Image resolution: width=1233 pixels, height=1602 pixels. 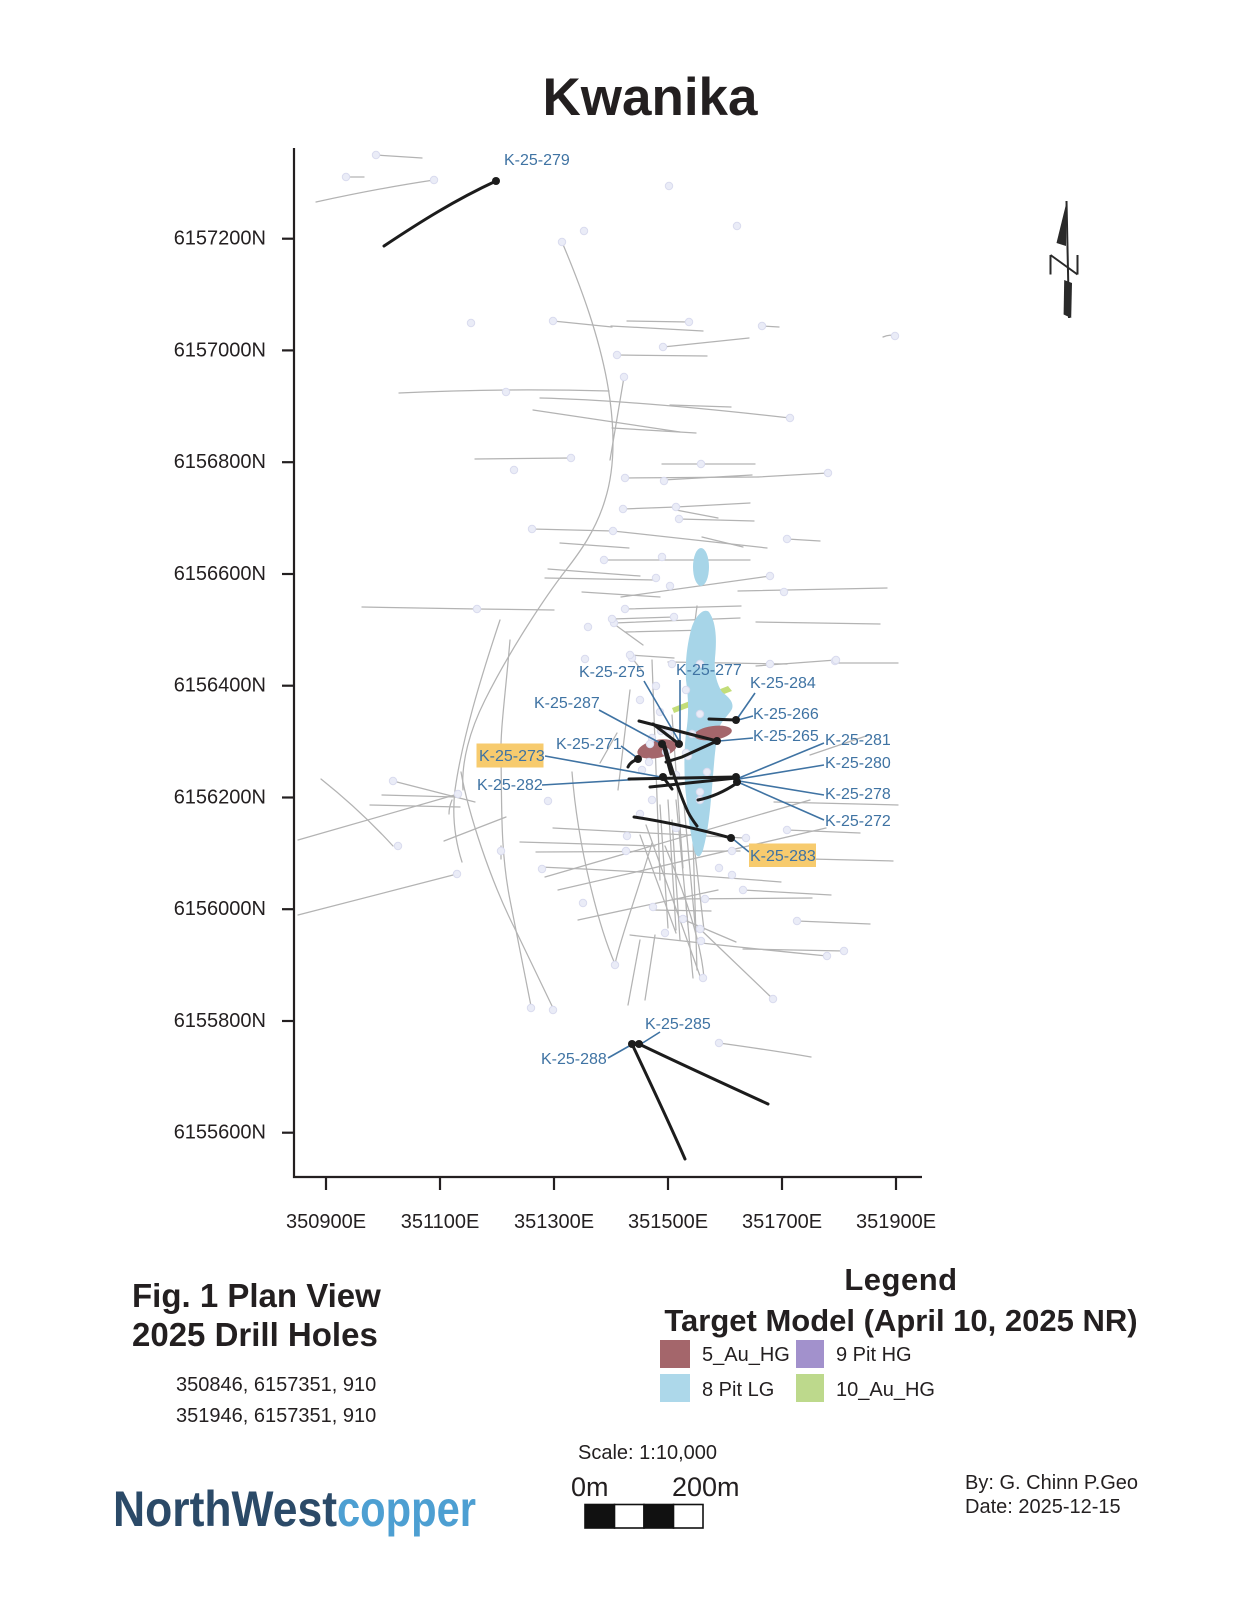 I want to click on svg-text: K-25-280, so click(x=858, y=763).